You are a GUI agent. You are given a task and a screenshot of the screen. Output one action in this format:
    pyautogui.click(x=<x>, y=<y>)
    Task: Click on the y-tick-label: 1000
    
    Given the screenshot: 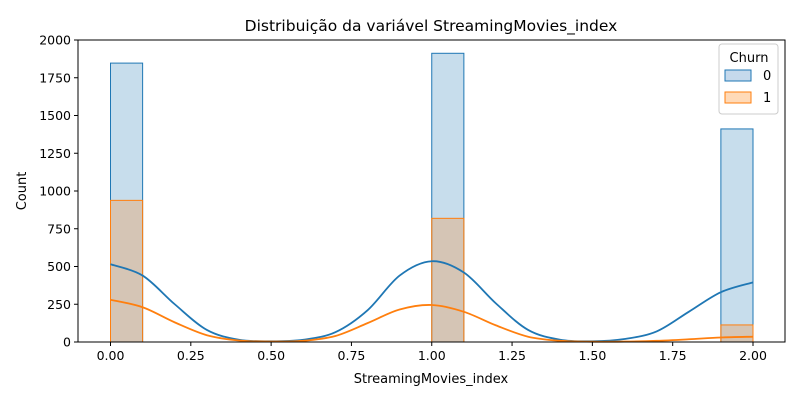 What is the action you would take?
    pyautogui.click(x=55, y=191)
    